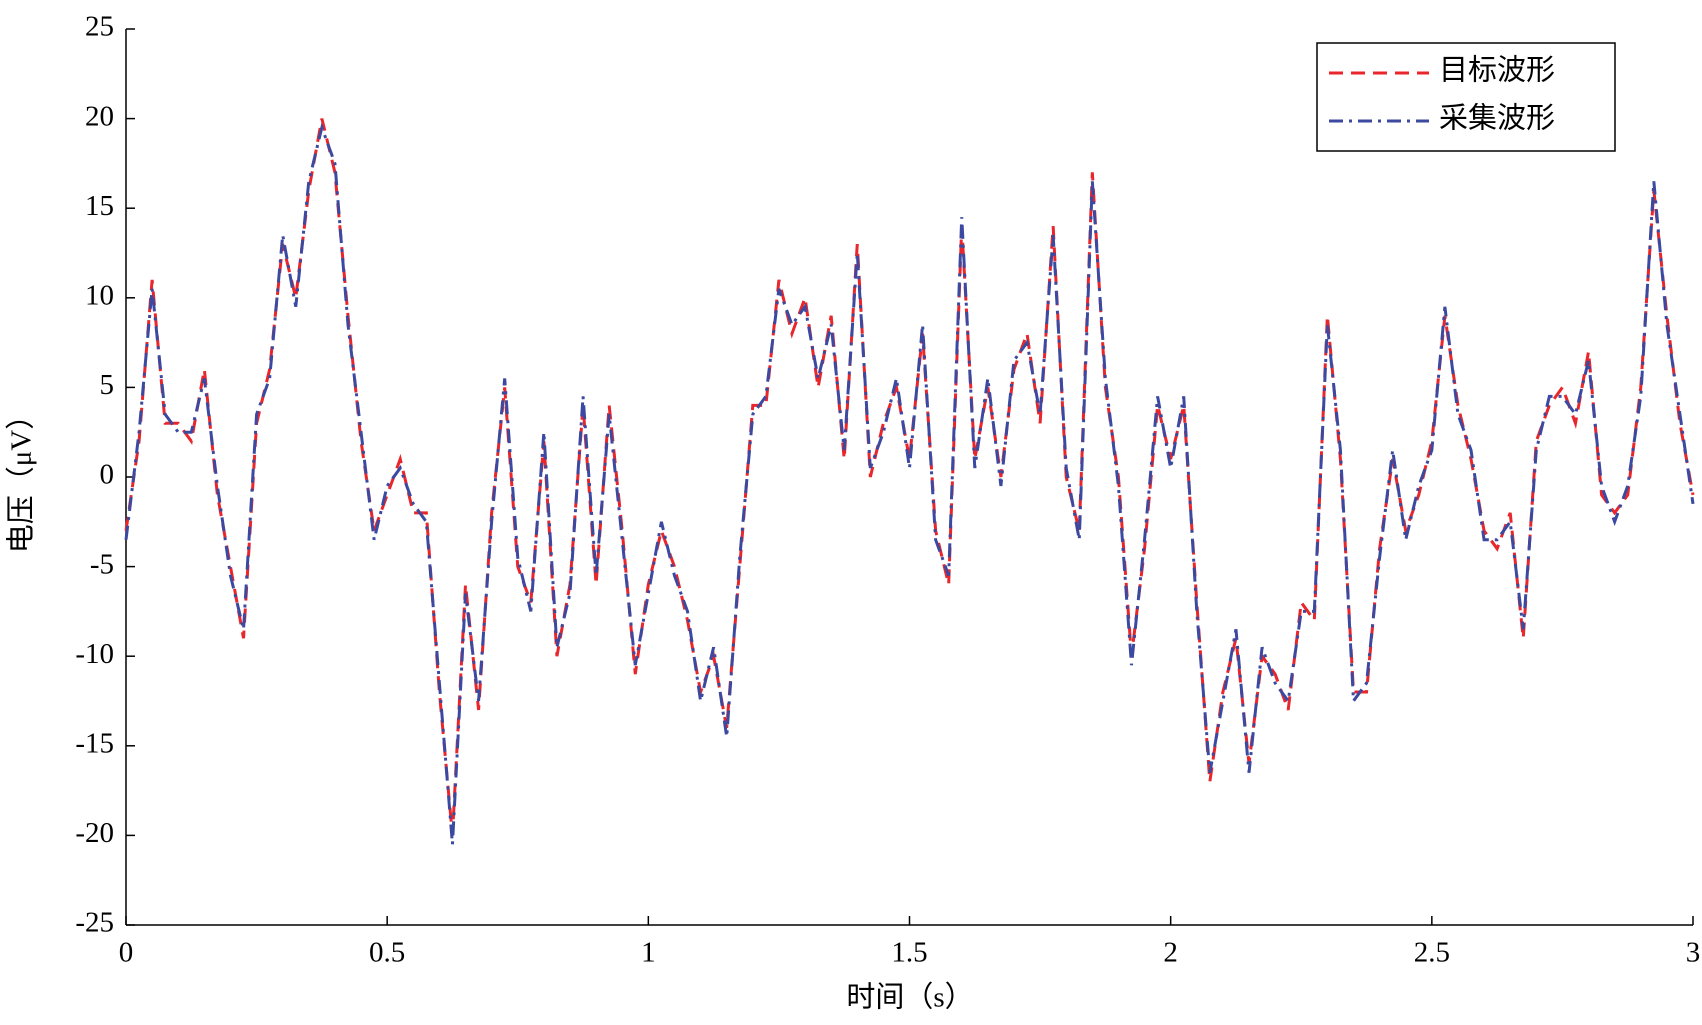 This screenshot has width=1702, height=1025. I want to click on y-tick-label: -20, so click(94, 833).